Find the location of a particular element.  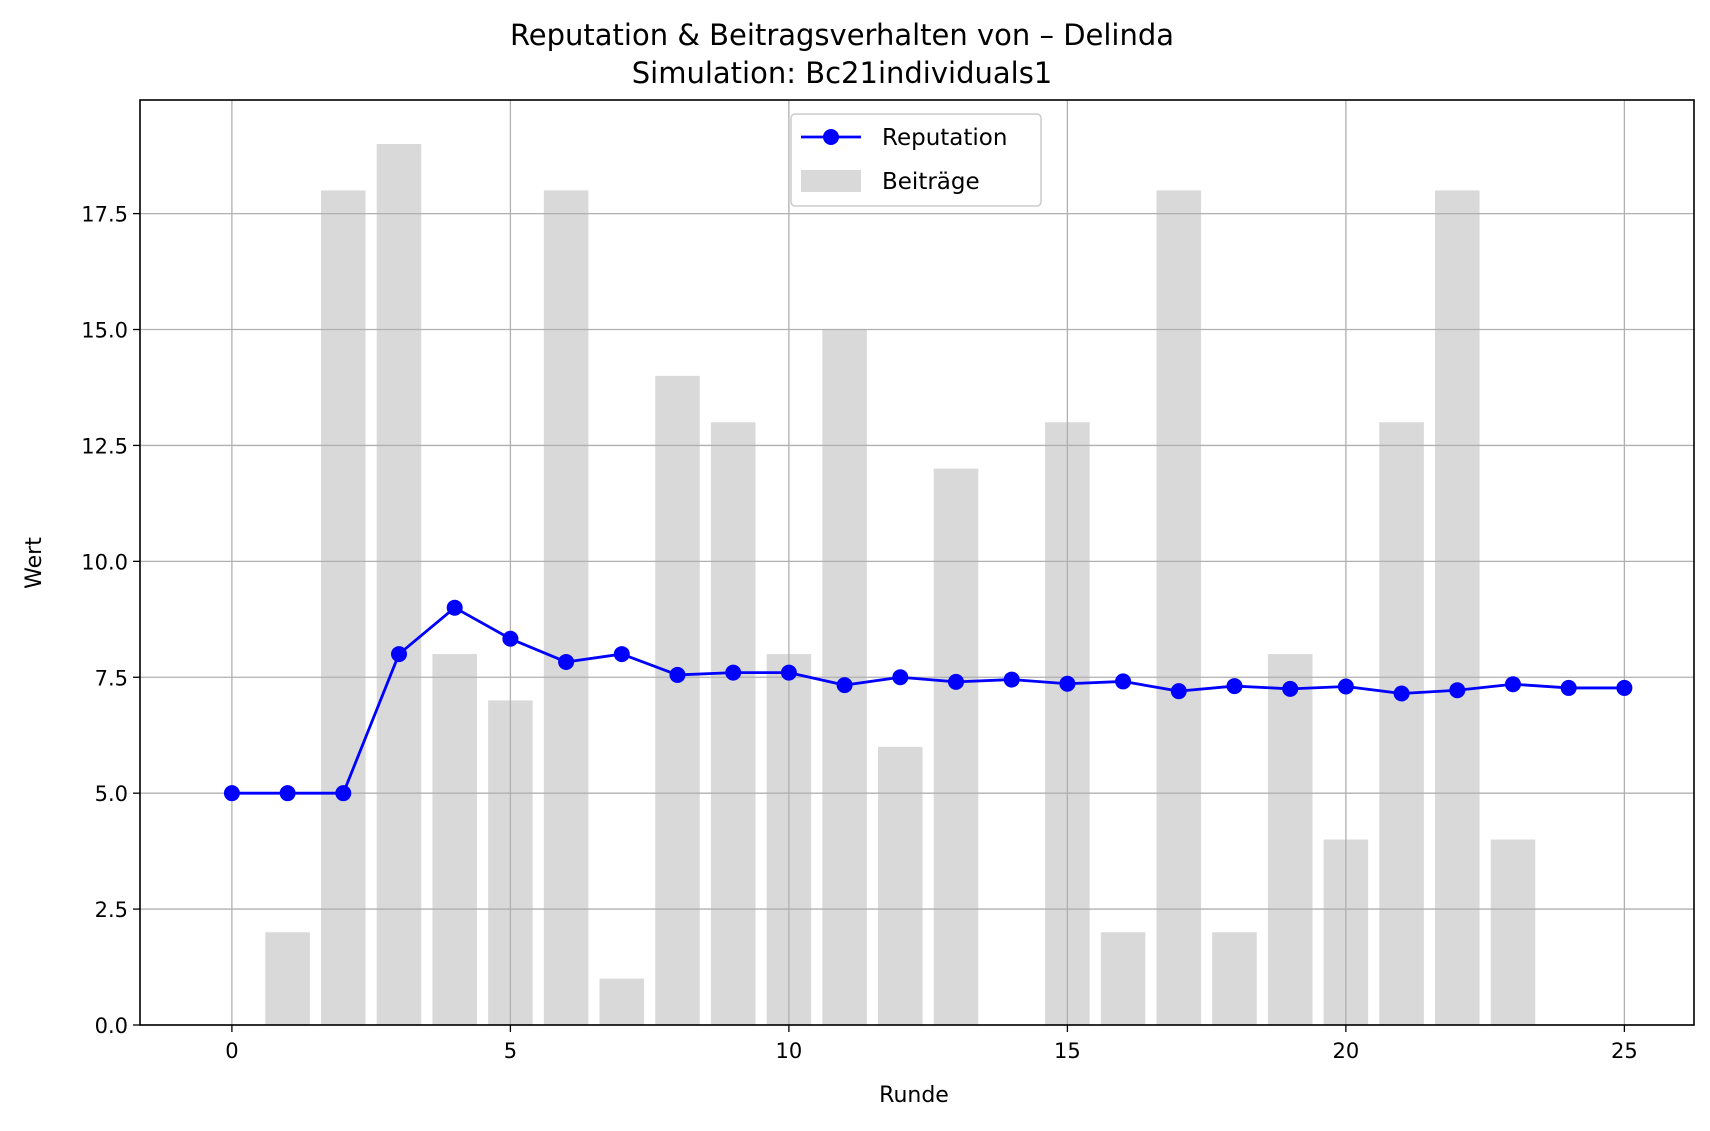

x-axis-label: Runde is located at coordinates (914, 1095).